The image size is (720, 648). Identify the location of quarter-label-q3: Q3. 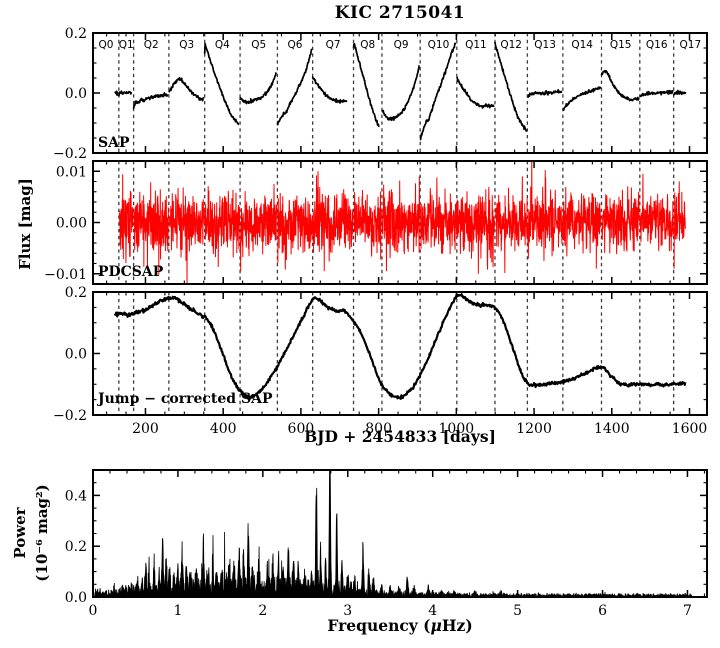
(186, 45).